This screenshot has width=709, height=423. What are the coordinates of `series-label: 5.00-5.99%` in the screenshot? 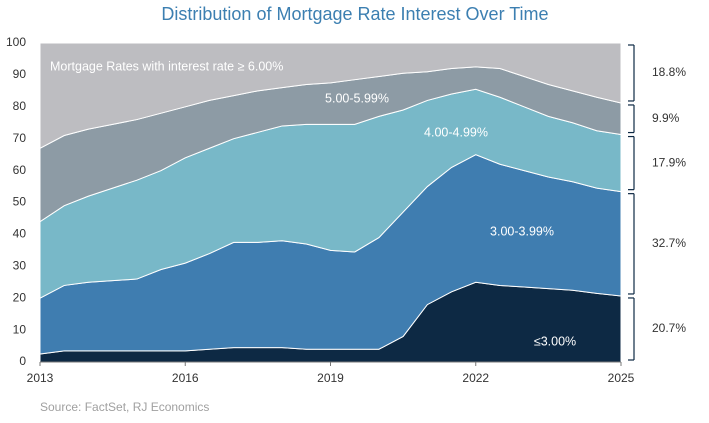 It's located at (357, 98).